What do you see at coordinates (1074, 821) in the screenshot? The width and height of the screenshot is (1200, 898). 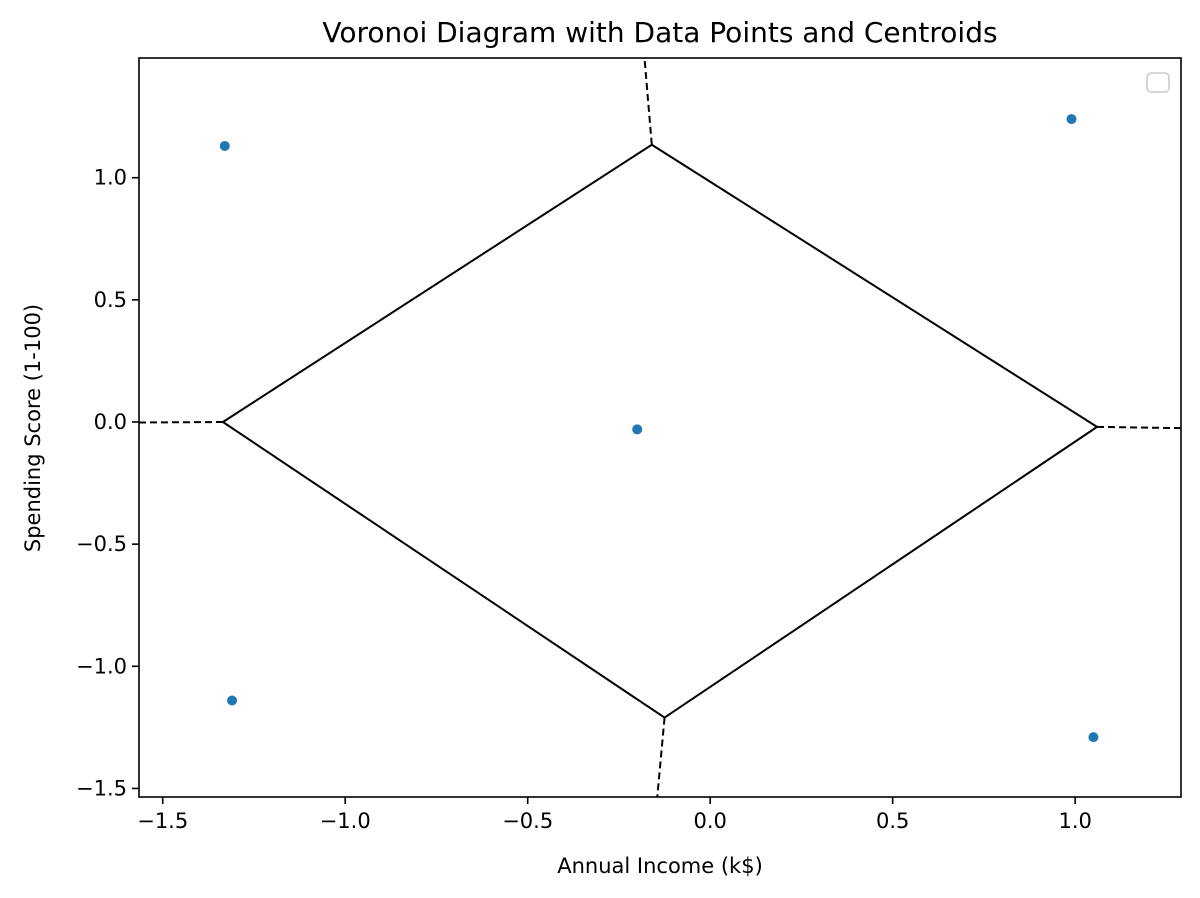 I see `x-tick-label-5: 1.0` at bounding box center [1074, 821].